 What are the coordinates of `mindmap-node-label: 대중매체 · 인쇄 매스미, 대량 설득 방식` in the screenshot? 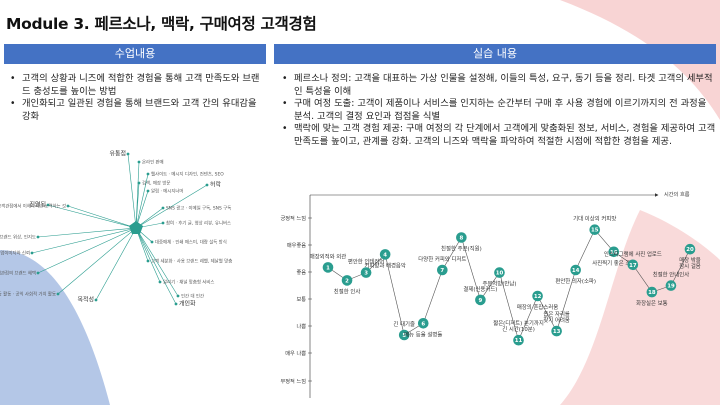 It's located at (191, 242).